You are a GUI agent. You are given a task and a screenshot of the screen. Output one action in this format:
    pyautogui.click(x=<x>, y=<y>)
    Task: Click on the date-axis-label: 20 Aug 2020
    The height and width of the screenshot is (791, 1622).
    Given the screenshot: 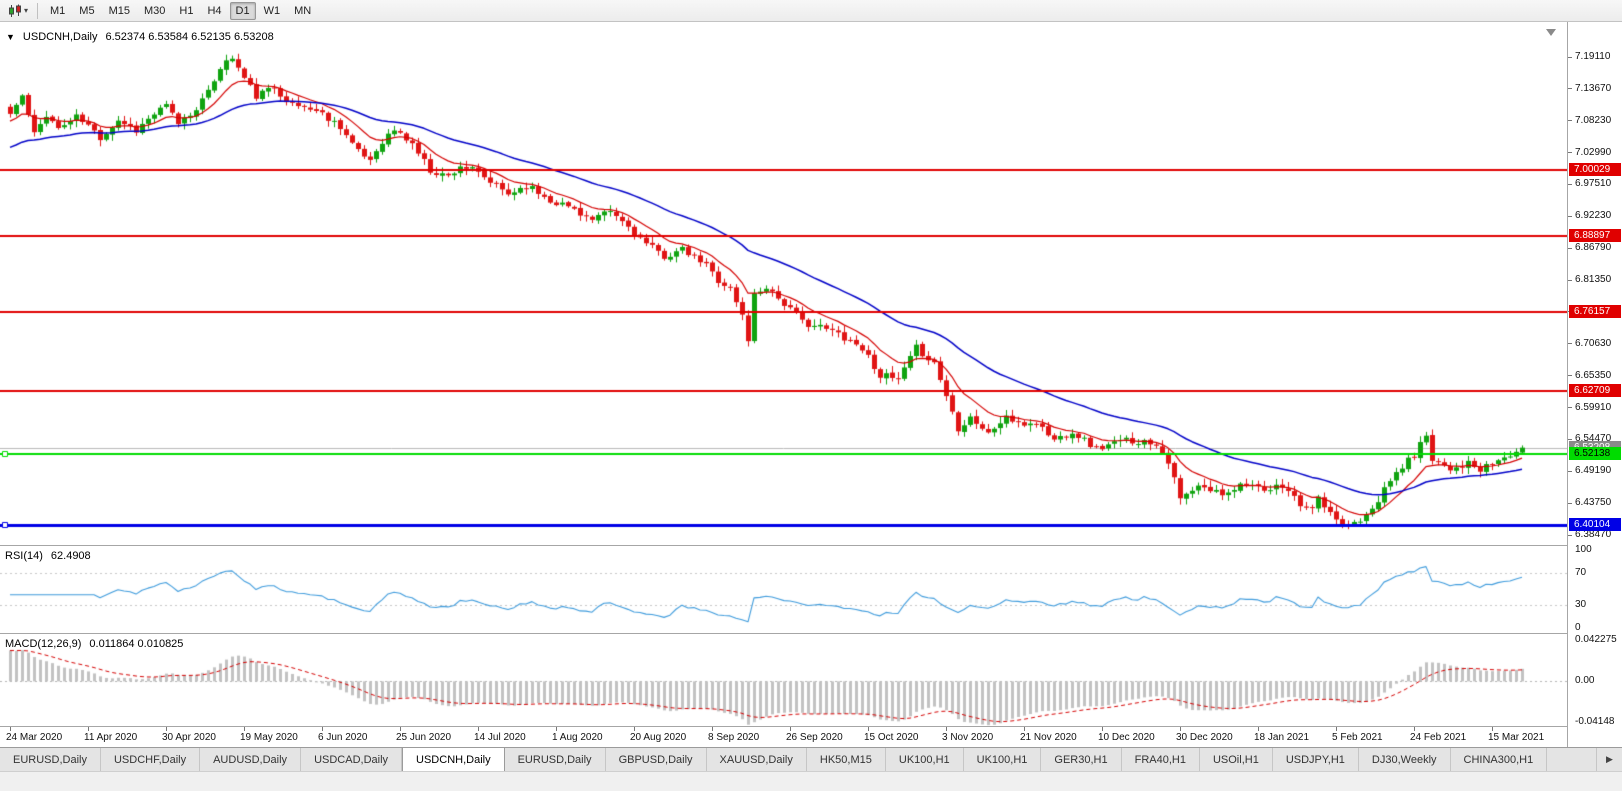 What is the action you would take?
    pyautogui.click(x=658, y=737)
    